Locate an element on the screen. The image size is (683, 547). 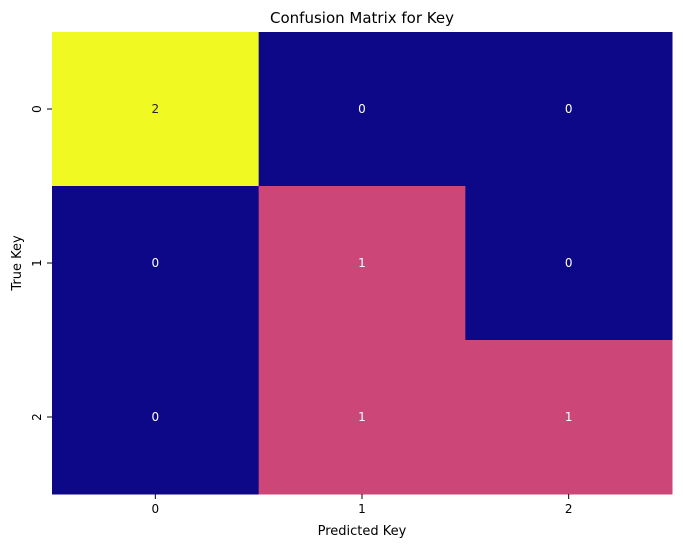
heatmap-cell-r2-c0 is located at coordinates (156, 417).